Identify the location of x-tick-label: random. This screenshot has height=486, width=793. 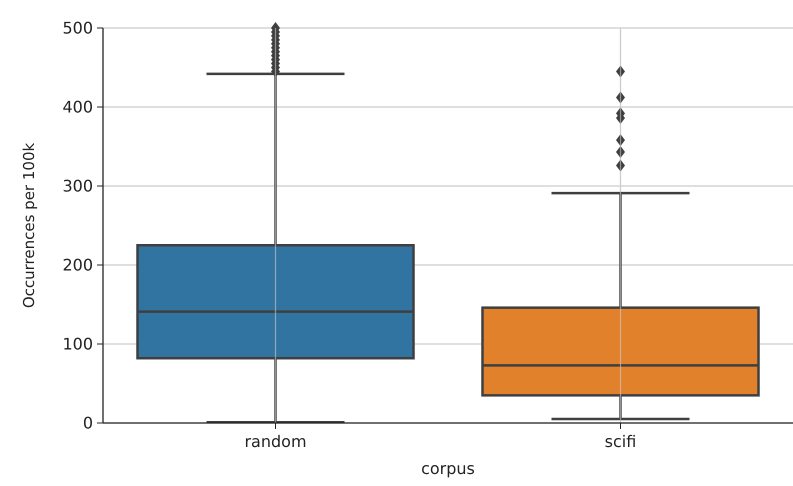
(275, 441).